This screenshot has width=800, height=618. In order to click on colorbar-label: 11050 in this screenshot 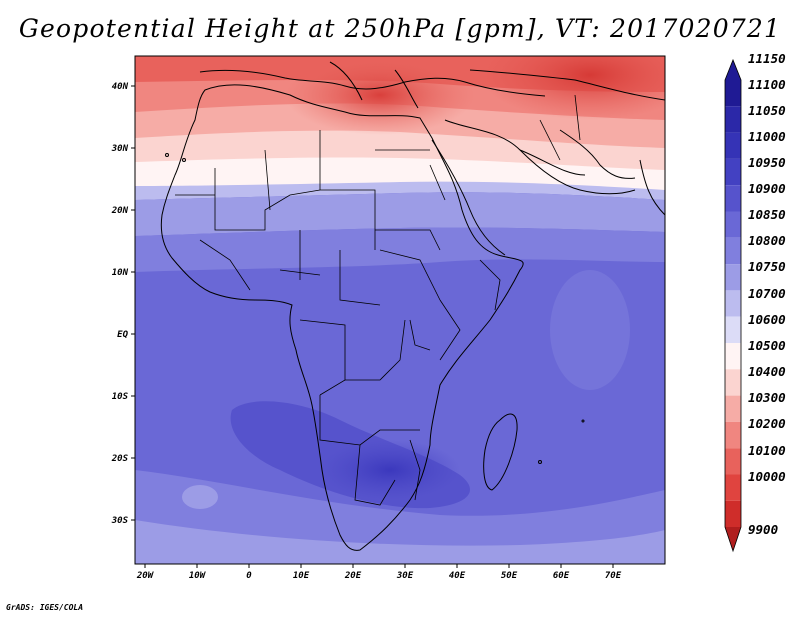, I will do `click(767, 110)`.